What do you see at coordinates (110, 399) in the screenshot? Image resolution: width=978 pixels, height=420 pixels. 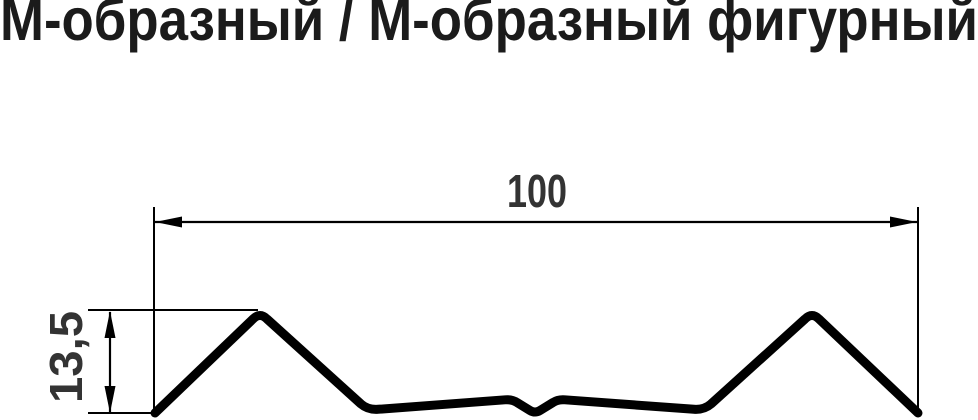 I see `arrowhead-down-icon` at bounding box center [110, 399].